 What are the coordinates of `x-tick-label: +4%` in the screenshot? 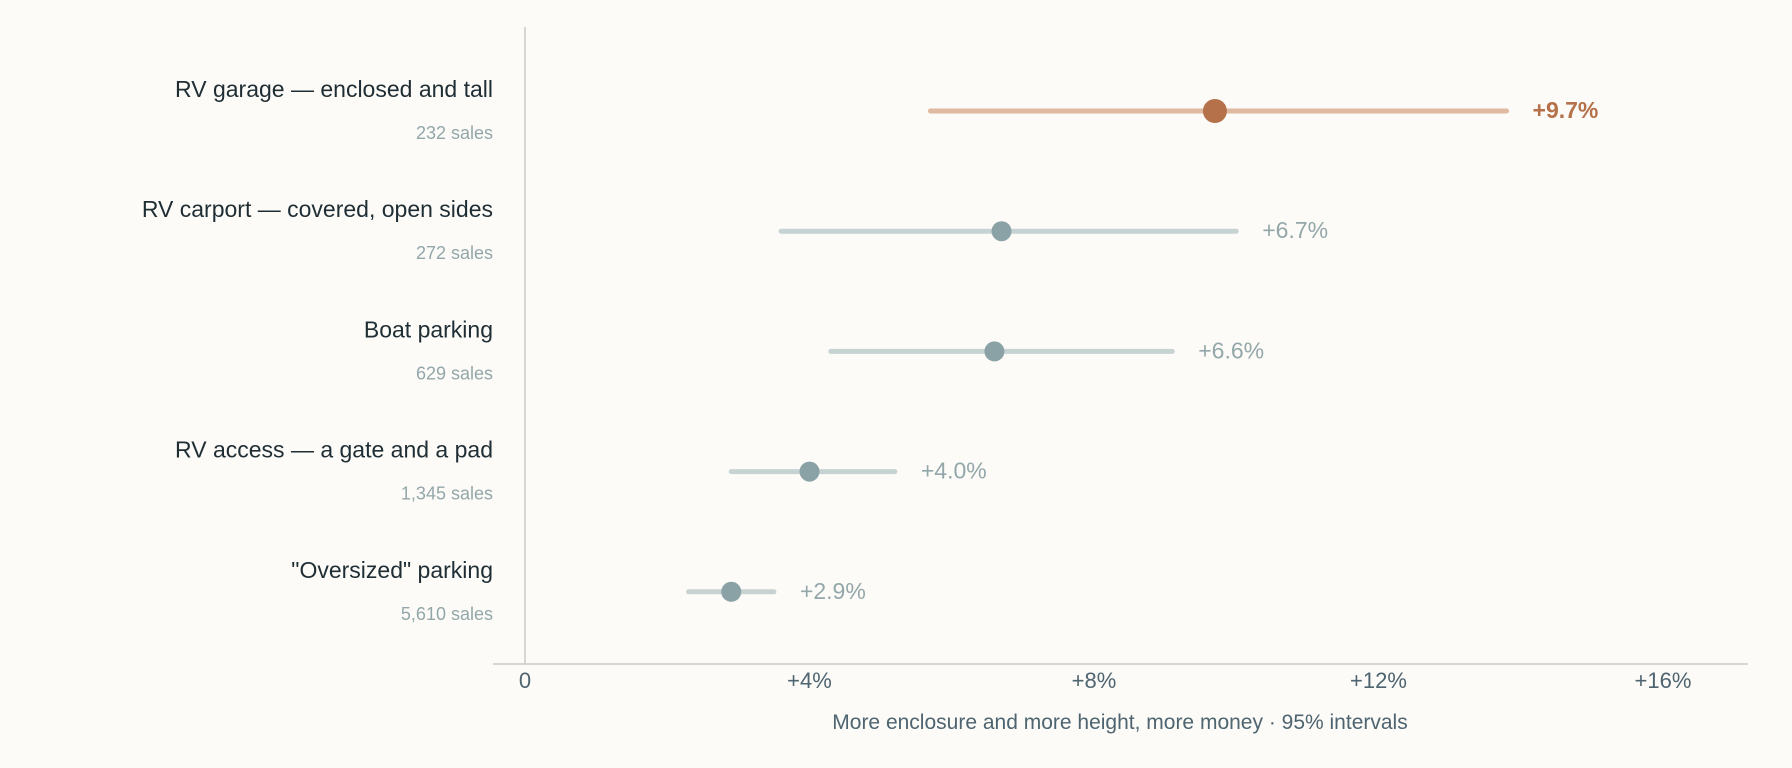 It's located at (809, 680).